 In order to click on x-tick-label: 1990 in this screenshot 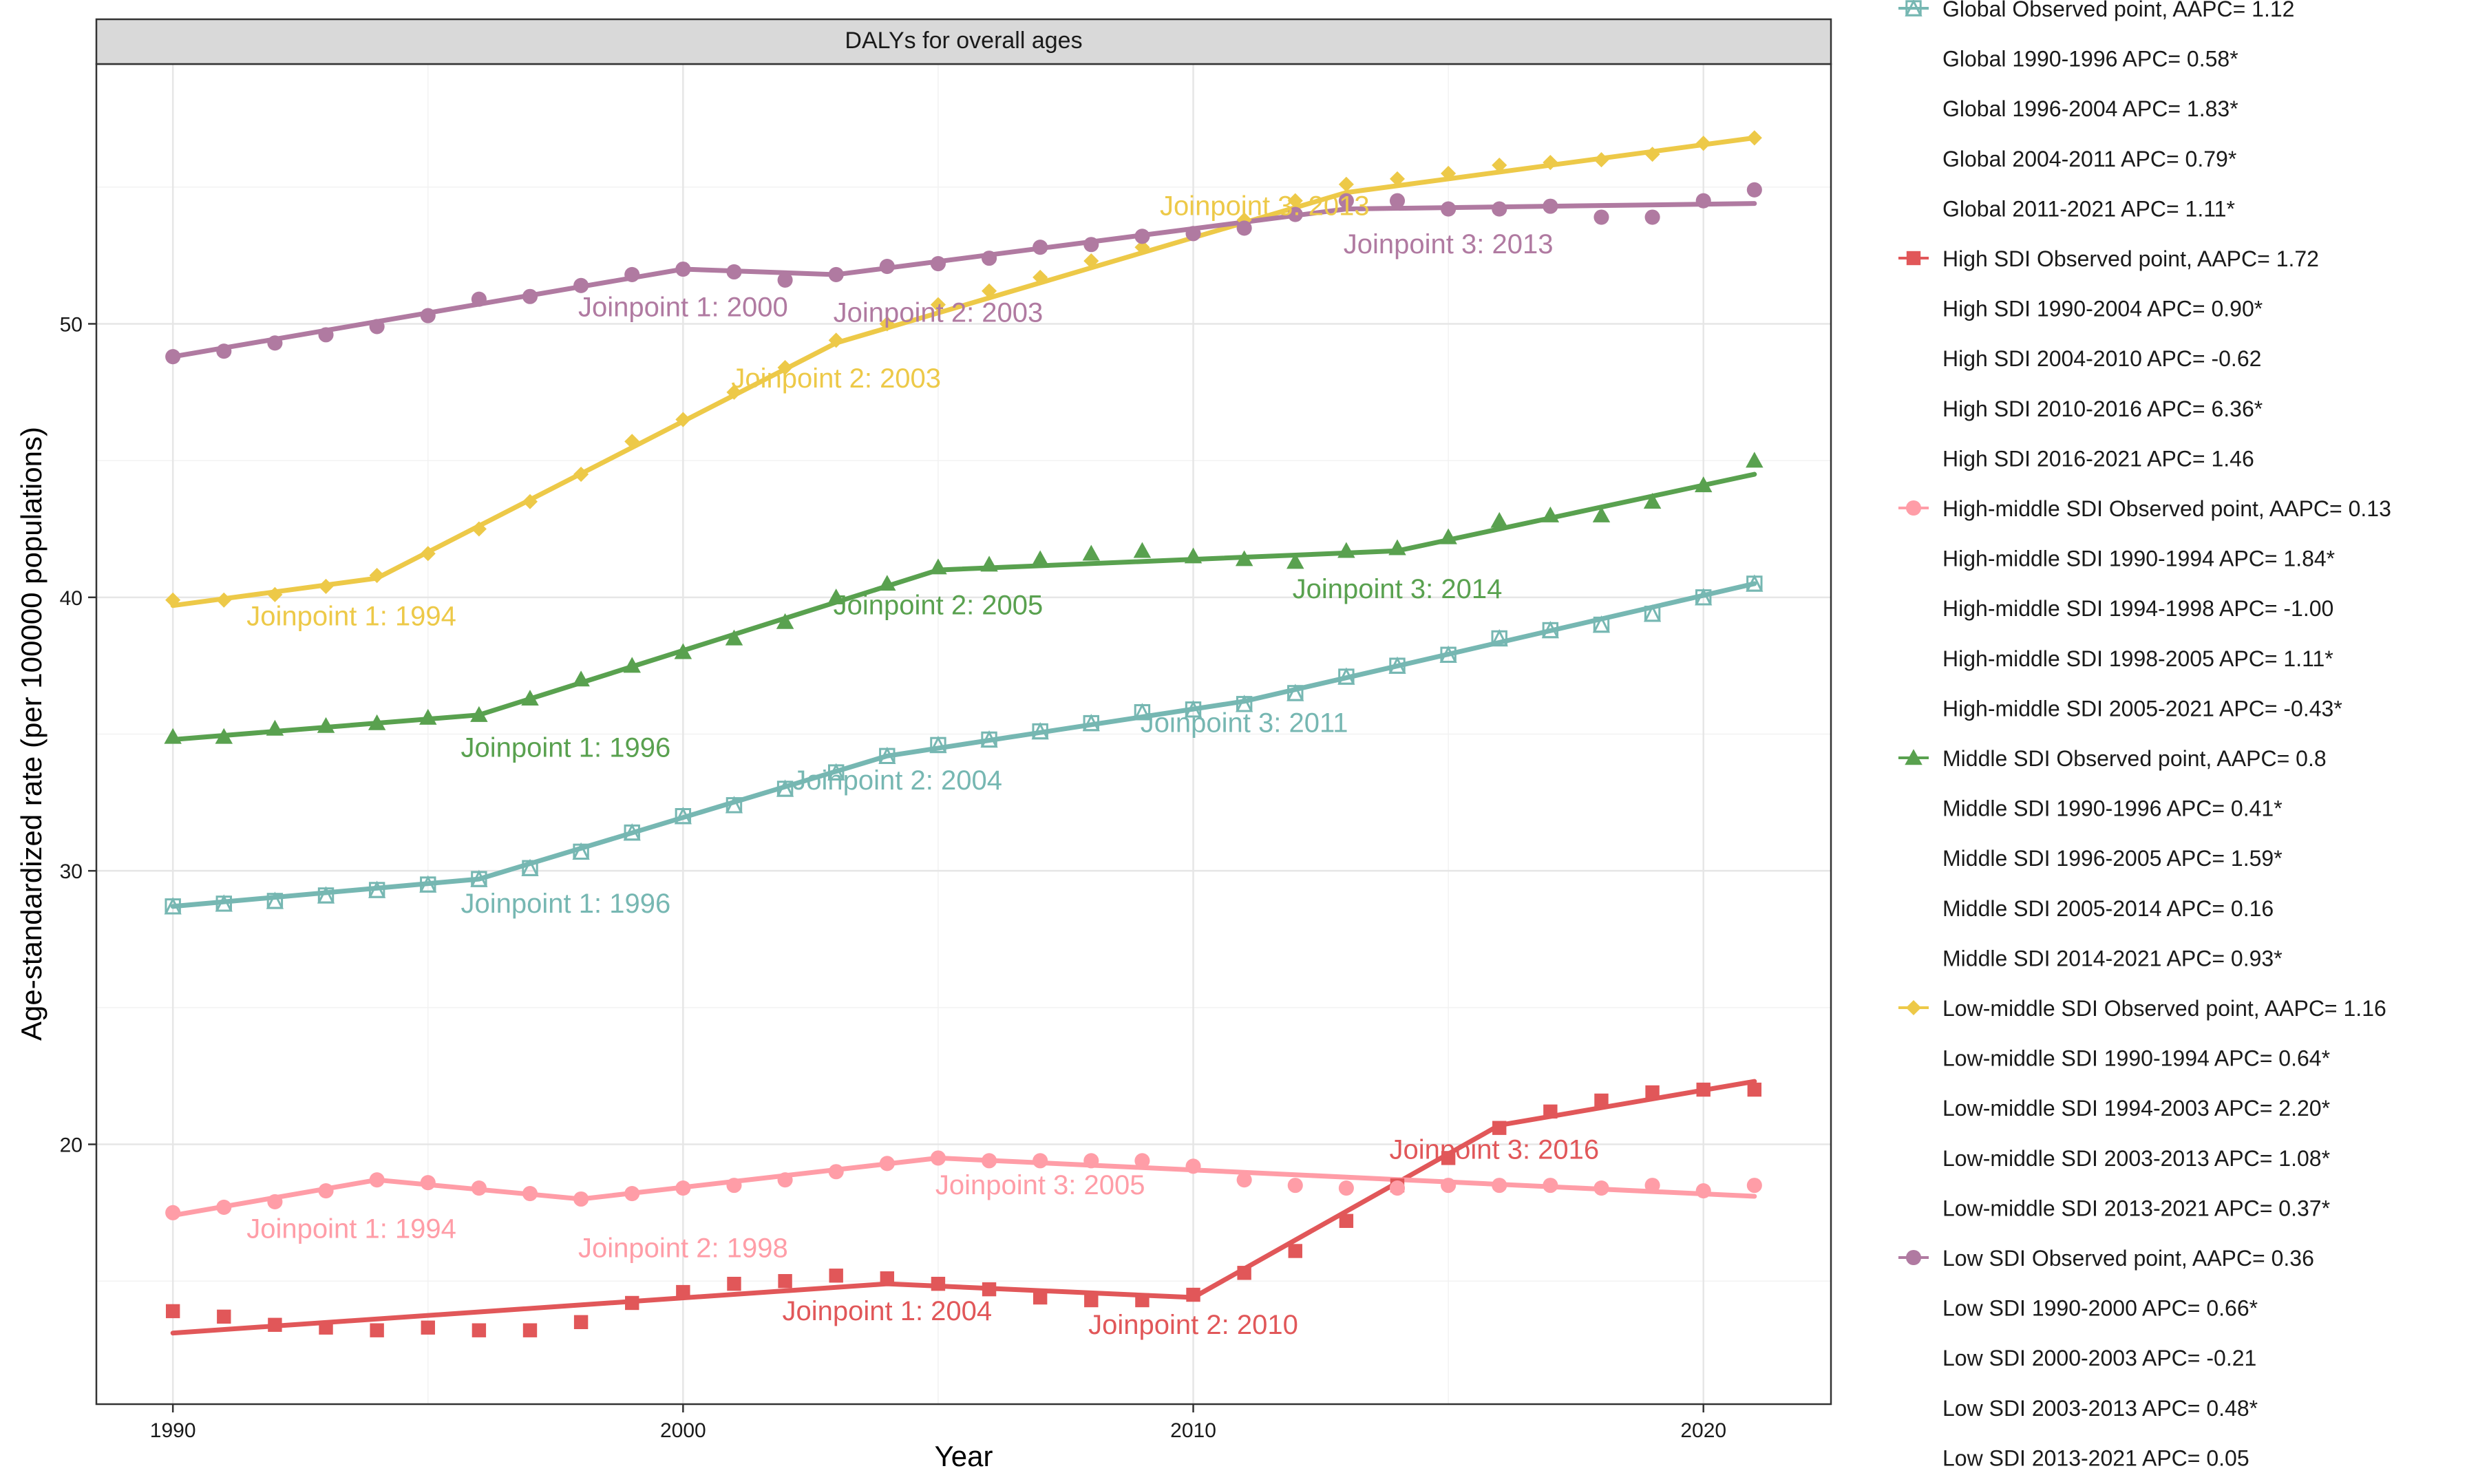, I will do `click(173, 1430)`.